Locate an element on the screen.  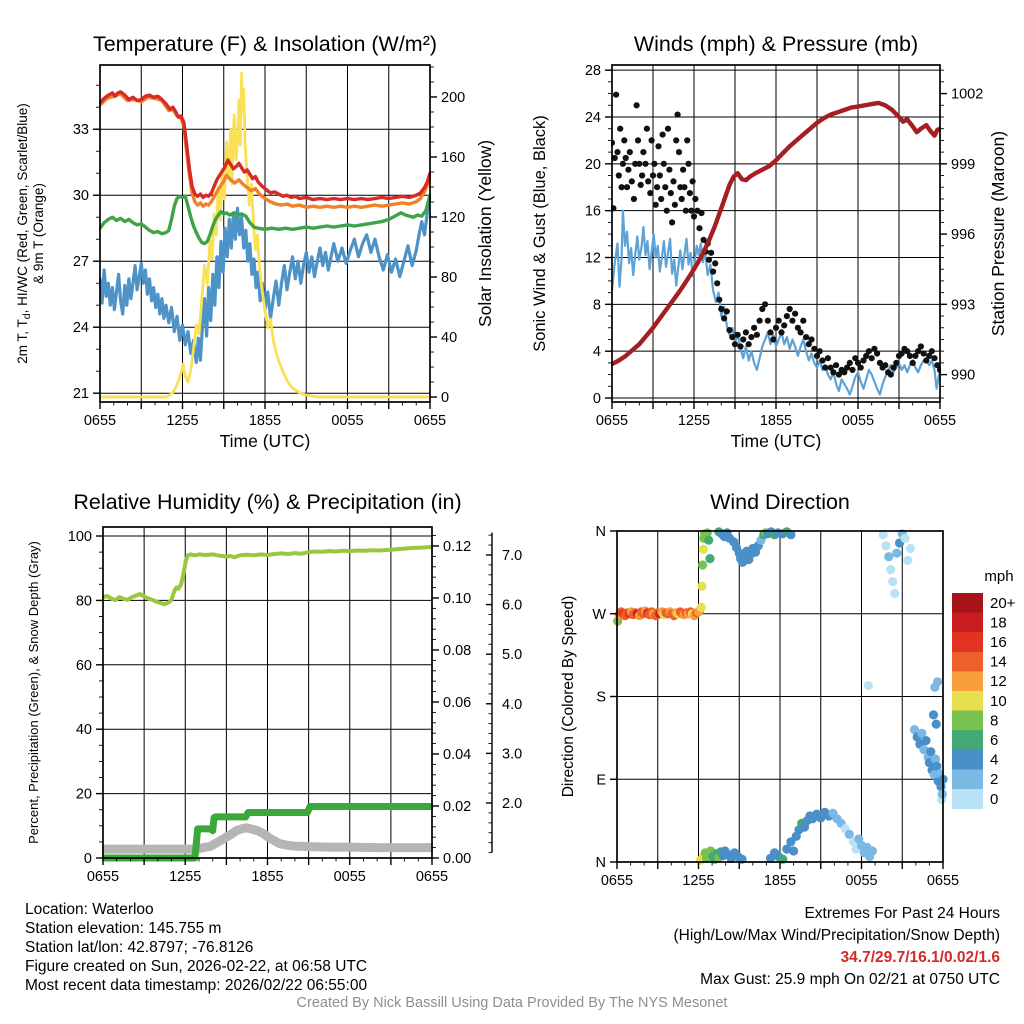
station-location: Location: Waterloo is located at coordinates (89, 909).